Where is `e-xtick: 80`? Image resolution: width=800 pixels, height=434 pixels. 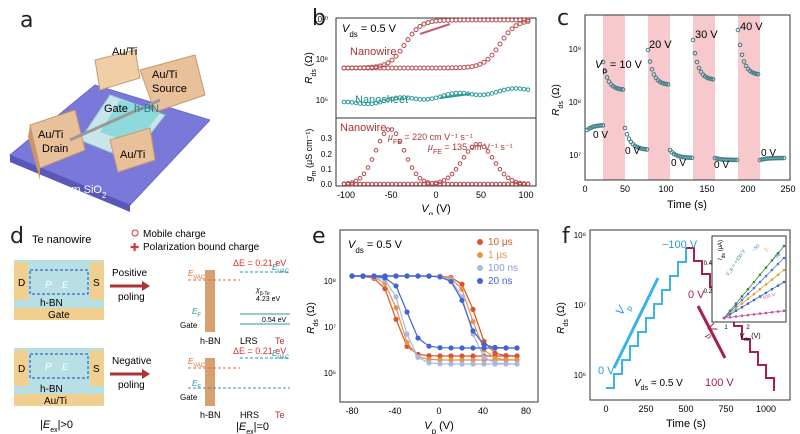 e-xtick: 80 is located at coordinates (526, 411).